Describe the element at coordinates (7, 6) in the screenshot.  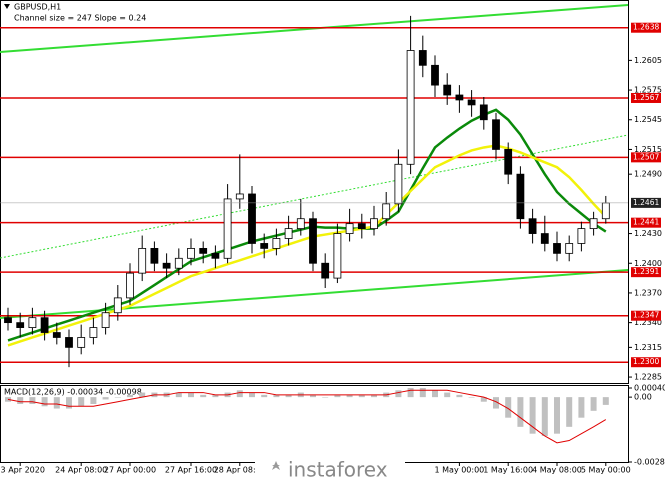
I see `title-marker` at that location.